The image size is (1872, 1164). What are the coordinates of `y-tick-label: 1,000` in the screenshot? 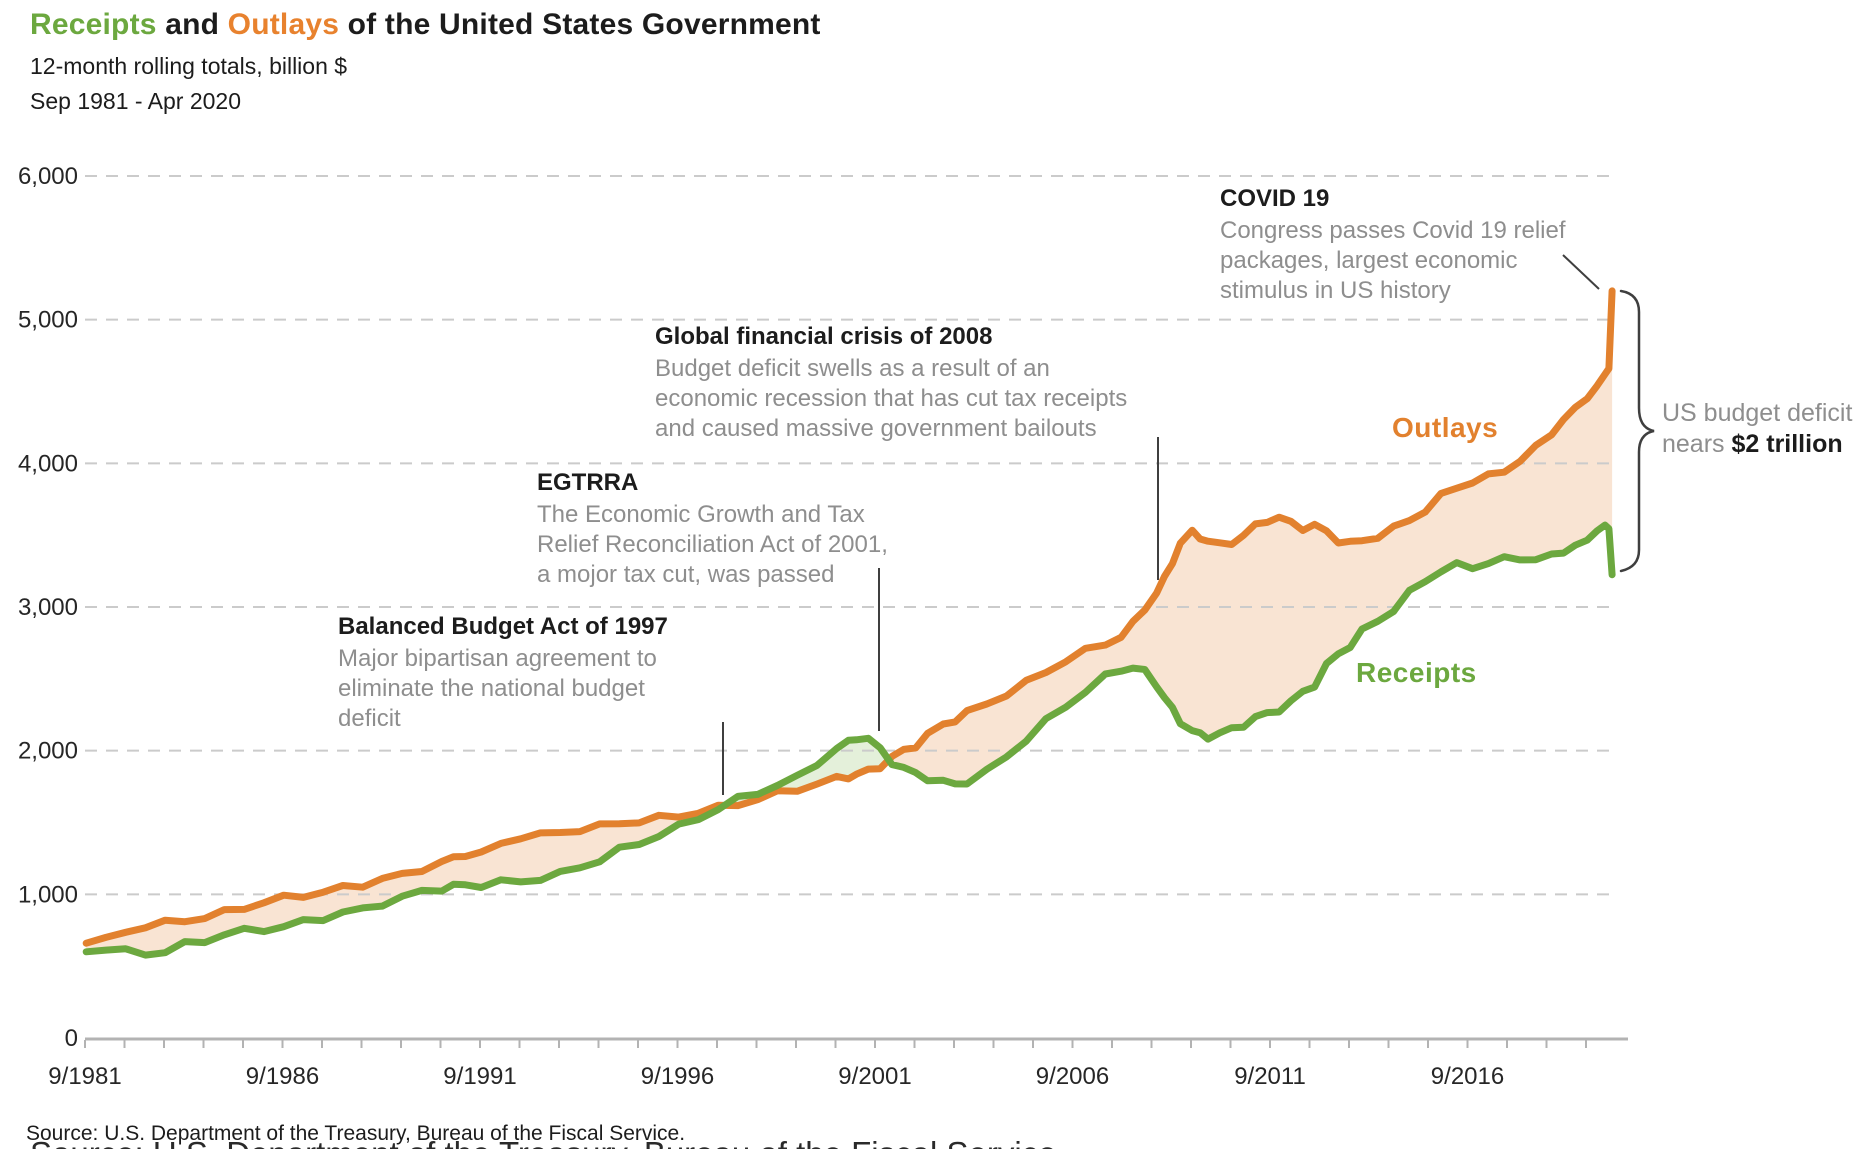 It's located at (48, 894).